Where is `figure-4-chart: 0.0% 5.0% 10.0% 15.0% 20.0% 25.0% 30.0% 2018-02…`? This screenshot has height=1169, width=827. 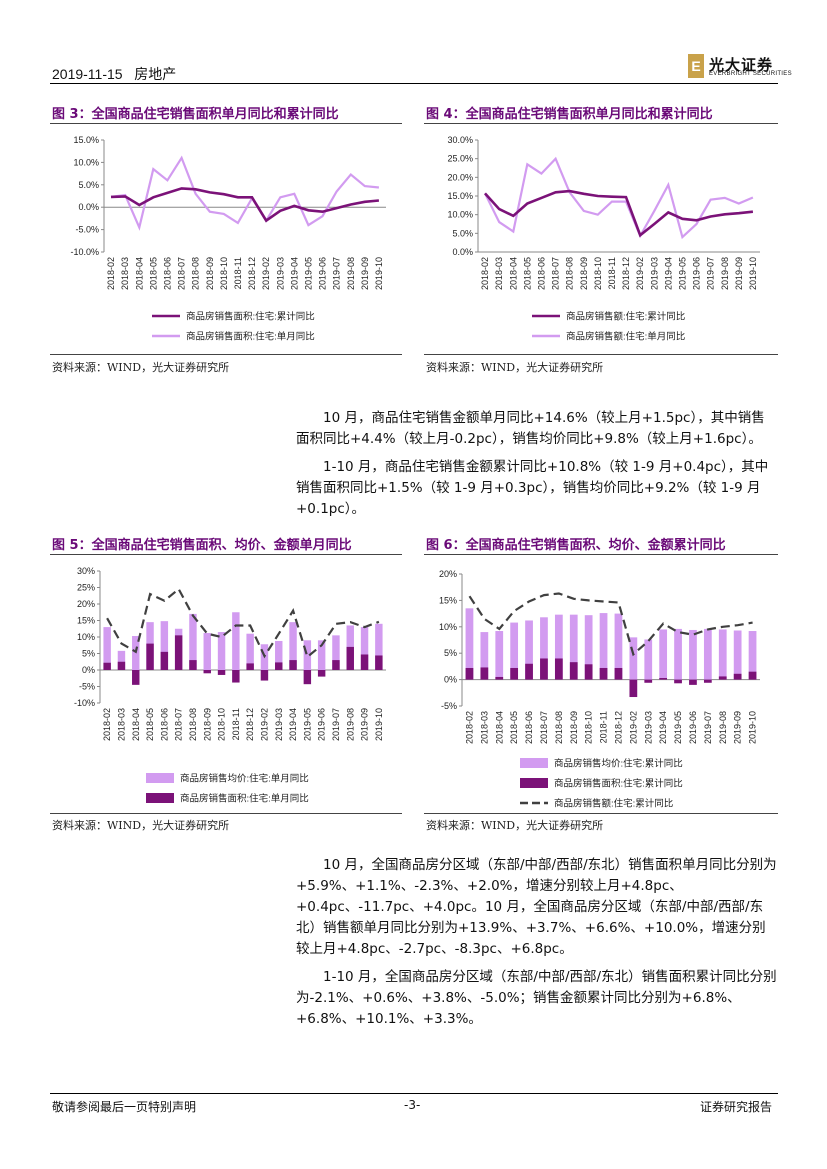
figure-4-chart: 0.0% 5.0% 10.0% 15.0% 20.0% 25.0% 30.0% 2018-02… is located at coordinates (603, 239).